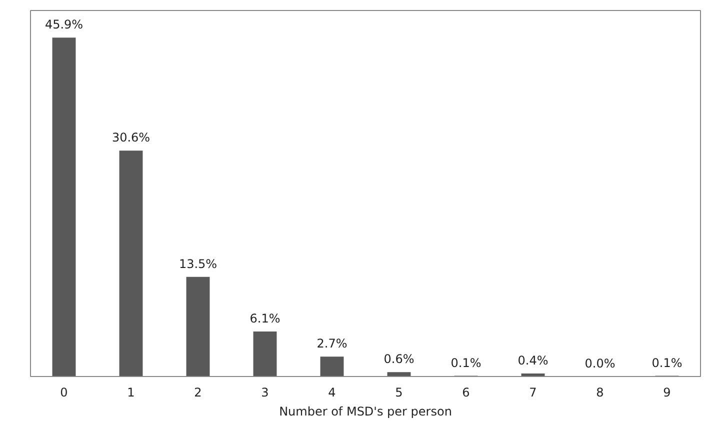  What do you see at coordinates (533, 361) in the screenshot?
I see `data-label: 0.4%` at bounding box center [533, 361].